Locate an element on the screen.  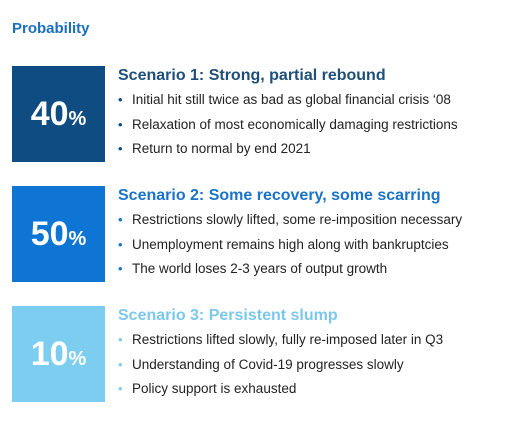
scenario-title: Scenario 2: Some recovery, some scarring is located at coordinates (279, 195).